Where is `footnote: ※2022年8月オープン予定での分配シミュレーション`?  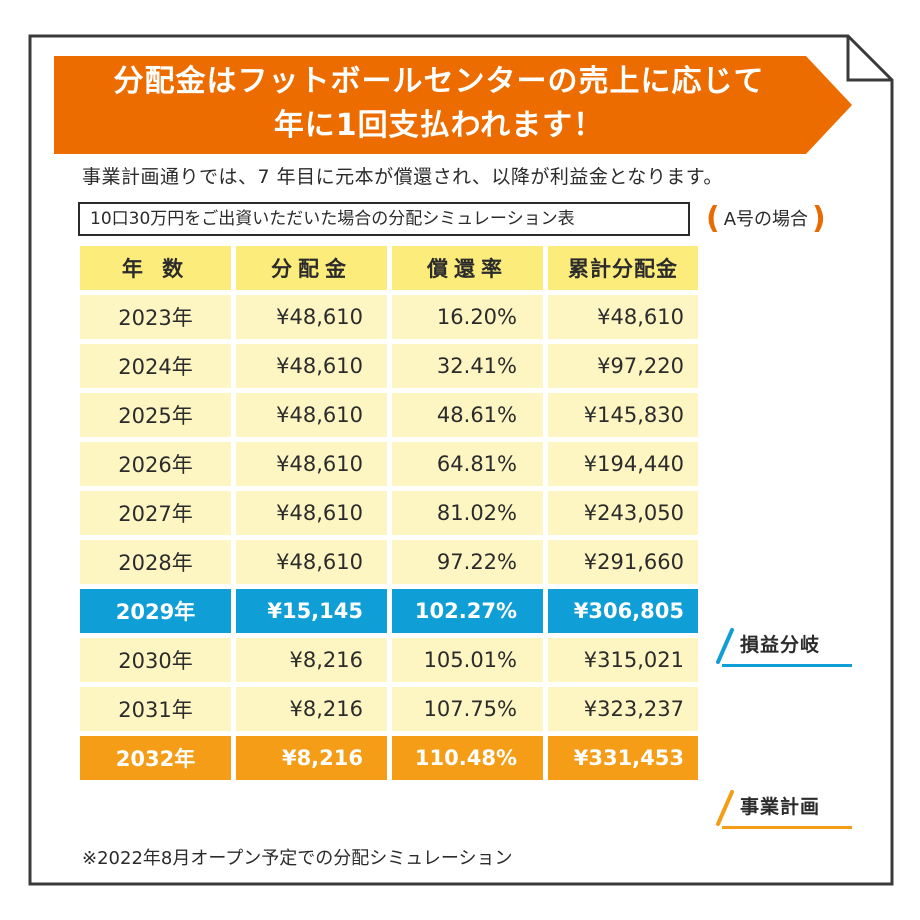 footnote: ※2022年8月オープン予定での分配シミュレーション is located at coordinates (297, 858).